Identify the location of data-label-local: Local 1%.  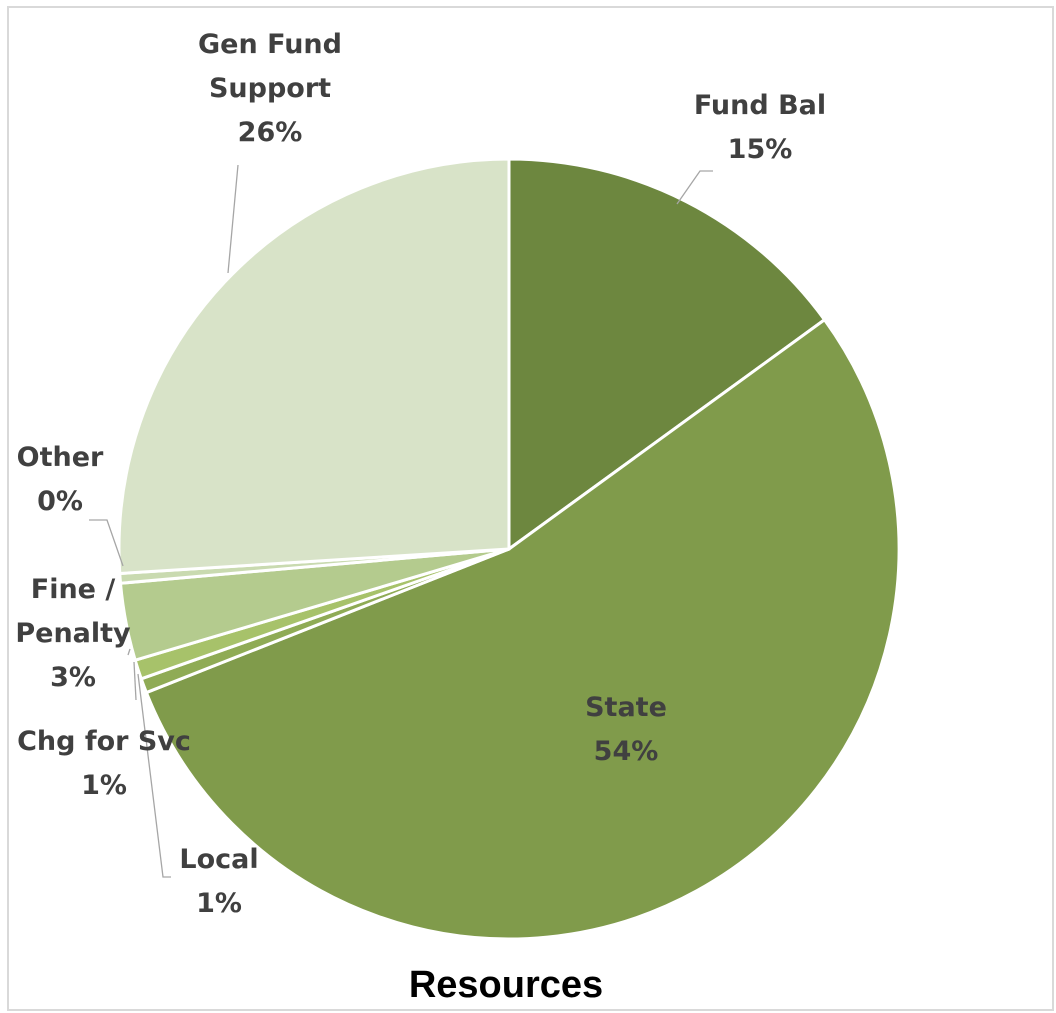
(218, 881).